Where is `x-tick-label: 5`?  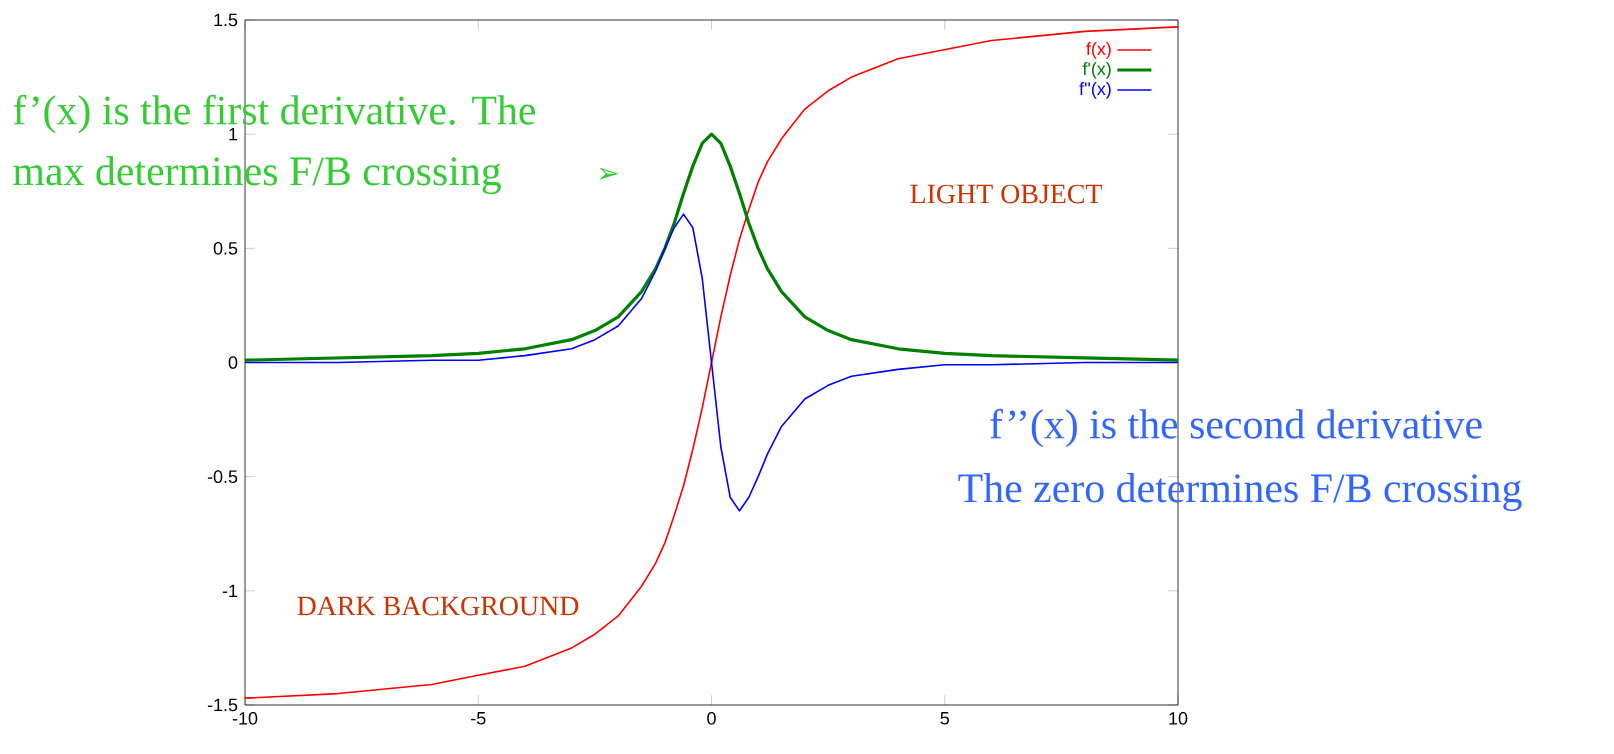
x-tick-label: 5 is located at coordinates (944, 718).